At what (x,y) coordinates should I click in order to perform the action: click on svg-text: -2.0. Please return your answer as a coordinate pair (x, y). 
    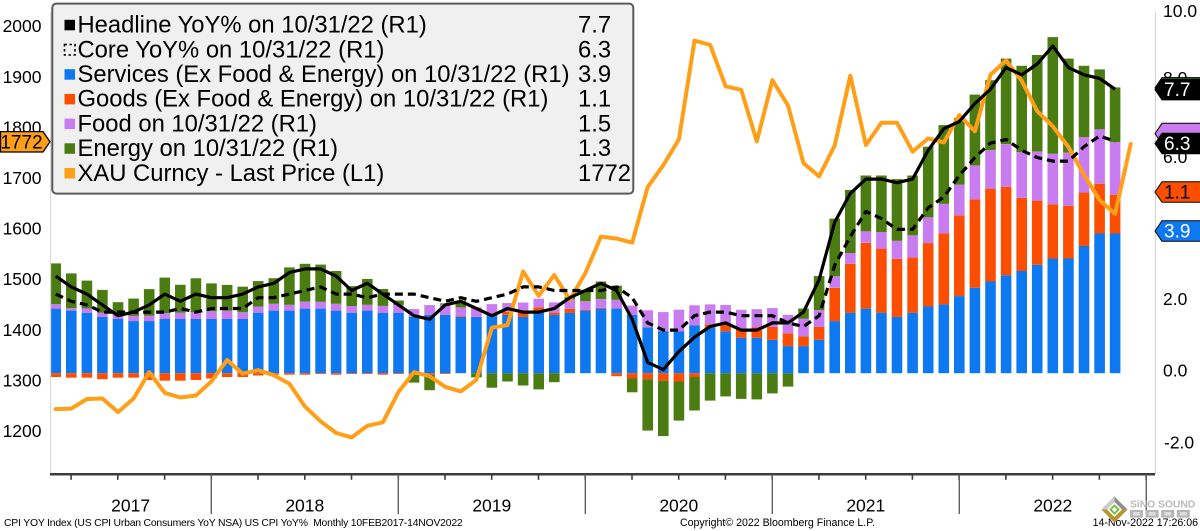
    Looking at the image, I should click on (1179, 443).